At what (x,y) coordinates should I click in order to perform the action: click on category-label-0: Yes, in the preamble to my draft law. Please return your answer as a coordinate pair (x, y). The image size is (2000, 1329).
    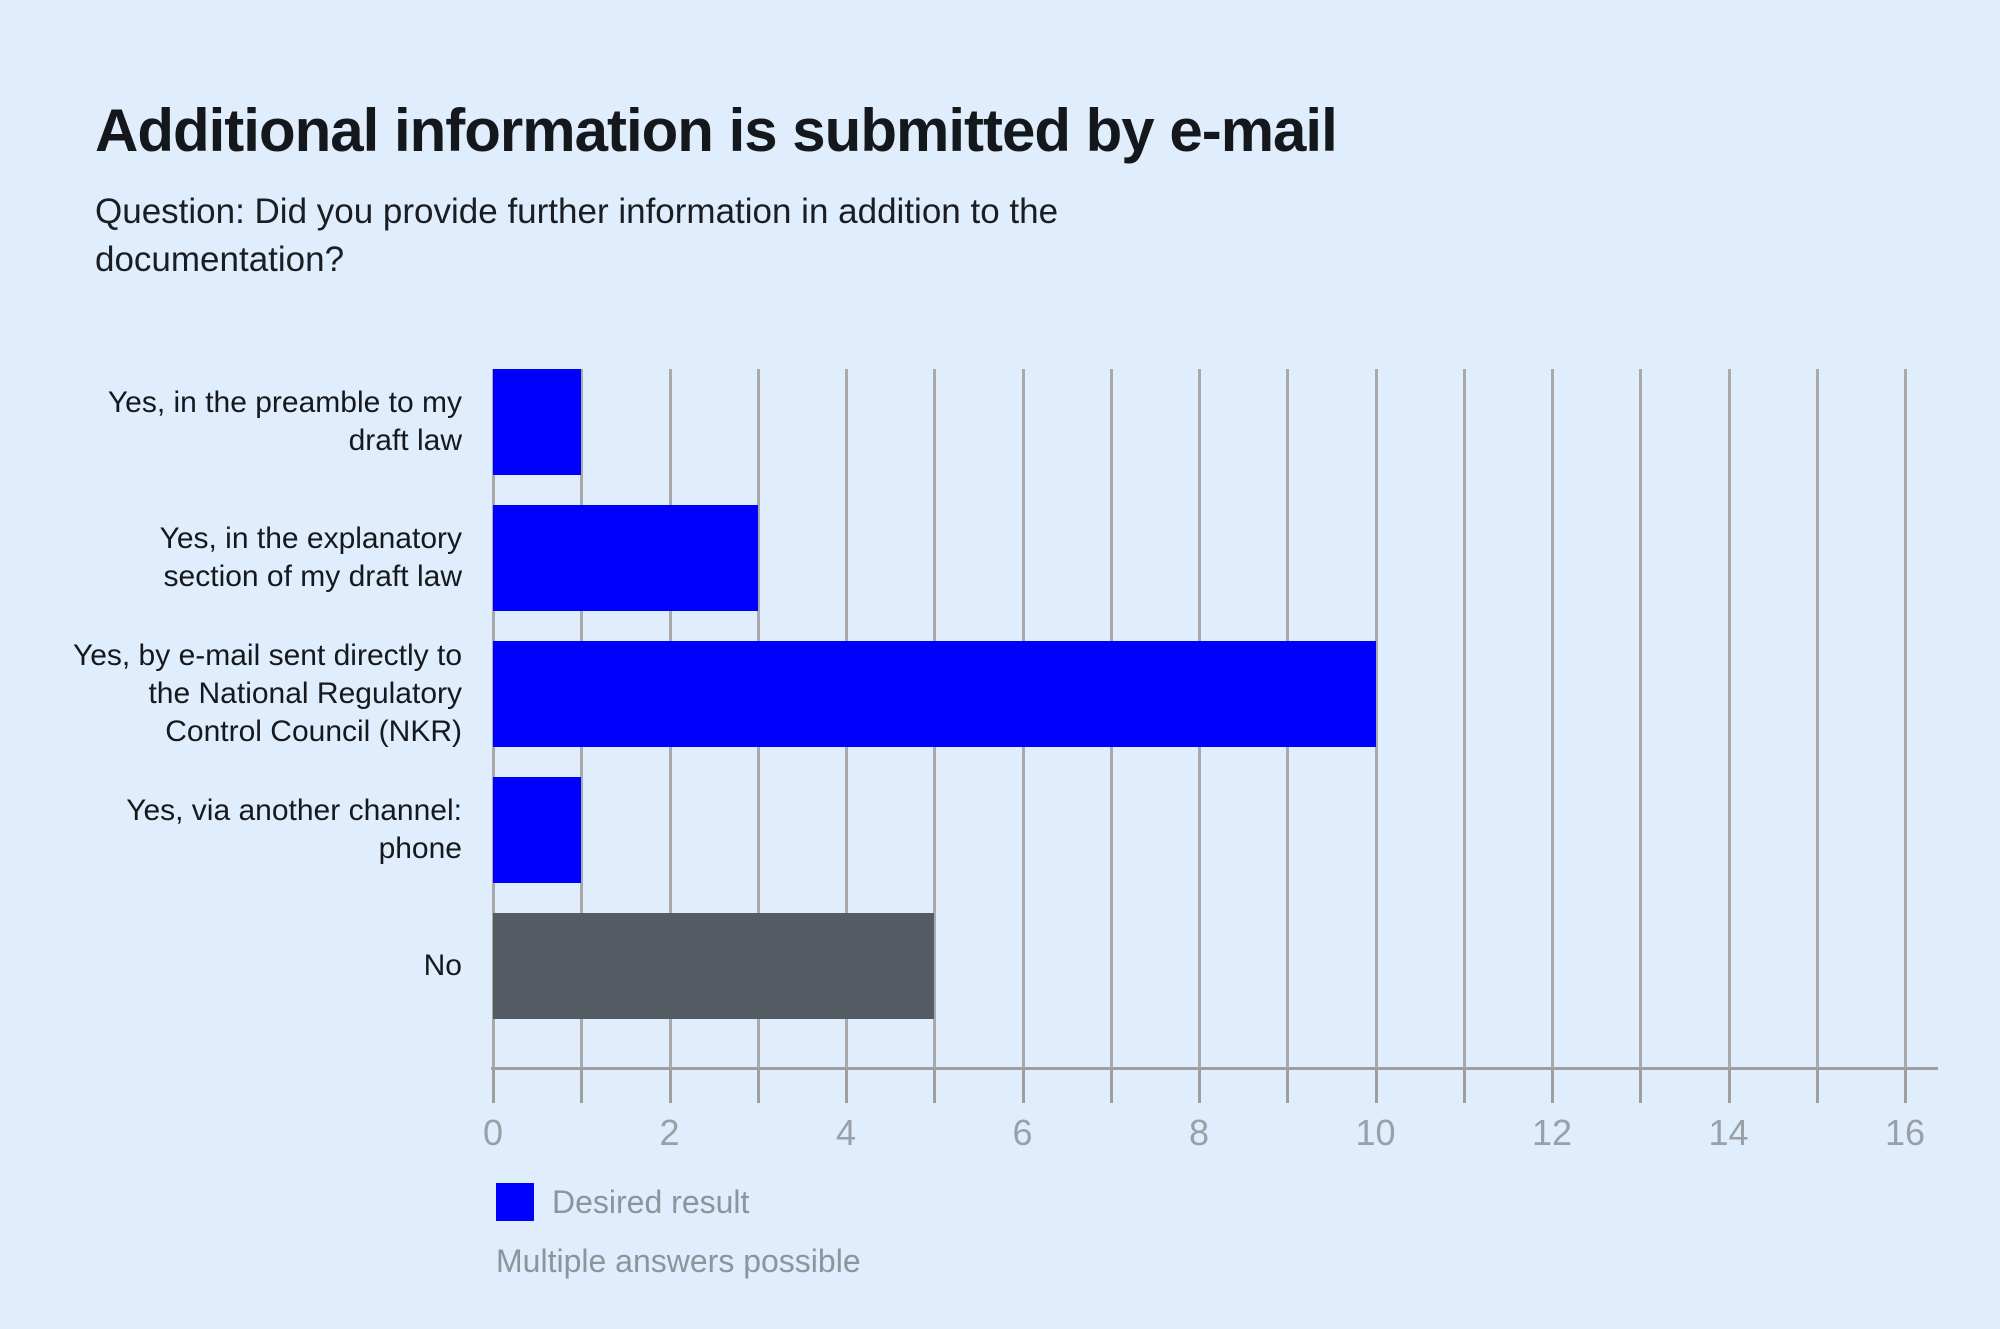
    Looking at the image, I should click on (284, 421).